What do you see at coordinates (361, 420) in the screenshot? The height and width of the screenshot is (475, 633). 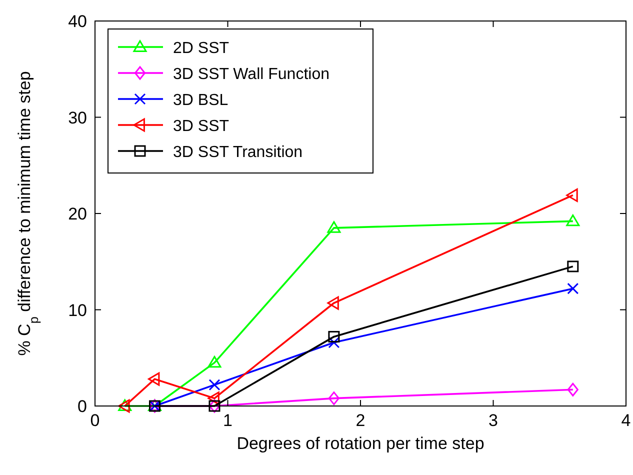 I see `x-tick-label: 2` at bounding box center [361, 420].